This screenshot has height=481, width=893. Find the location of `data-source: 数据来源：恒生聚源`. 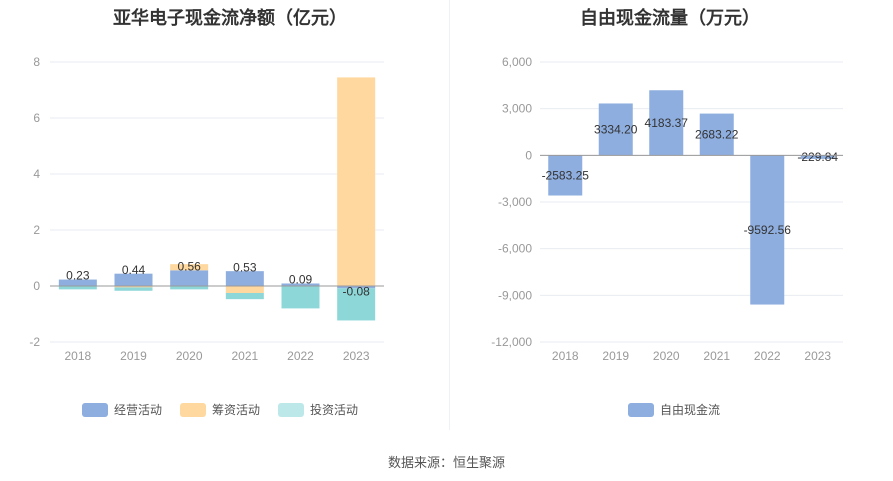

data-source: 数据来源：恒生聚源 is located at coordinates (446, 462).